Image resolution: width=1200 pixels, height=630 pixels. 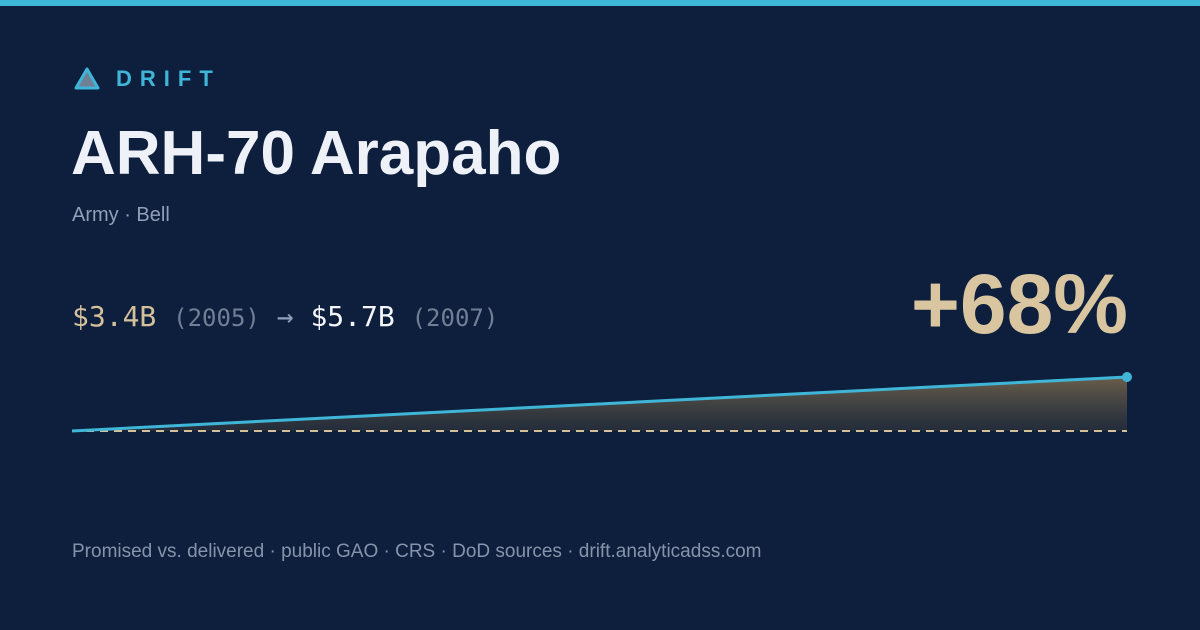 What do you see at coordinates (1019, 304) in the screenshot?
I see `change: +68%` at bounding box center [1019, 304].